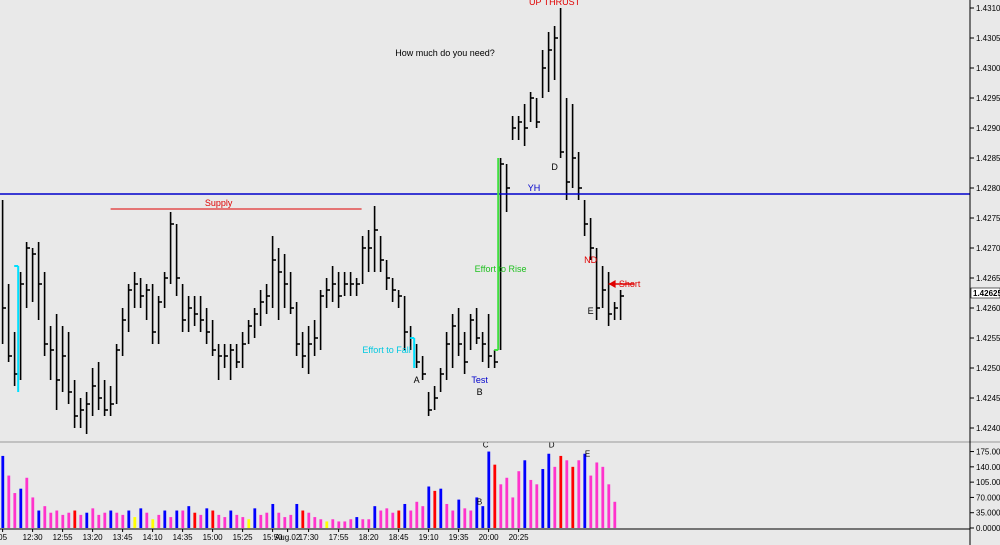  Describe the element at coordinates (480, 392) in the screenshot. I see `price-annotation: B` at that location.